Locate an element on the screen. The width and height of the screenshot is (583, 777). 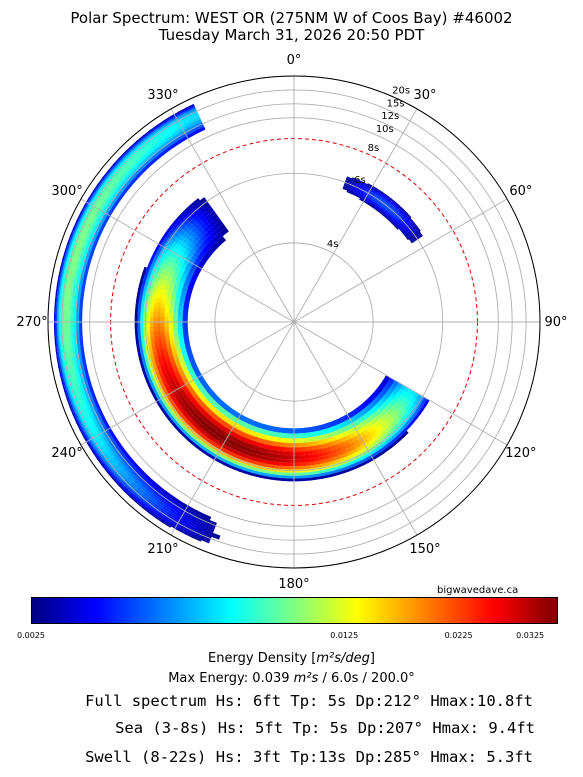
angle-label: 180° is located at coordinates (293, 583).